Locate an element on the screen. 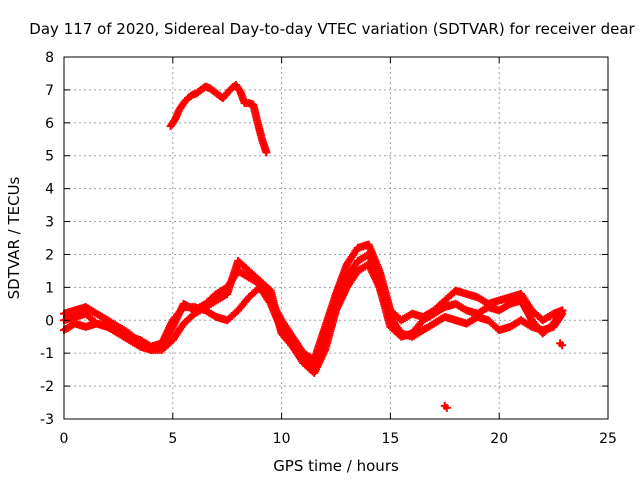 The width and height of the screenshot is (640, 480). y-tick-label: -1 is located at coordinates (47, 354).